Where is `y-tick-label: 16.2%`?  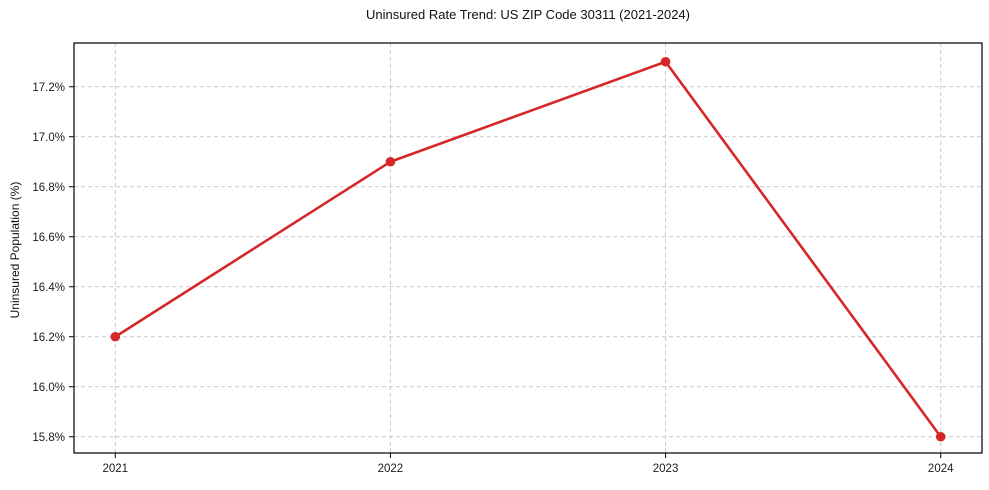
y-tick-label: 16.2% is located at coordinates (48, 338).